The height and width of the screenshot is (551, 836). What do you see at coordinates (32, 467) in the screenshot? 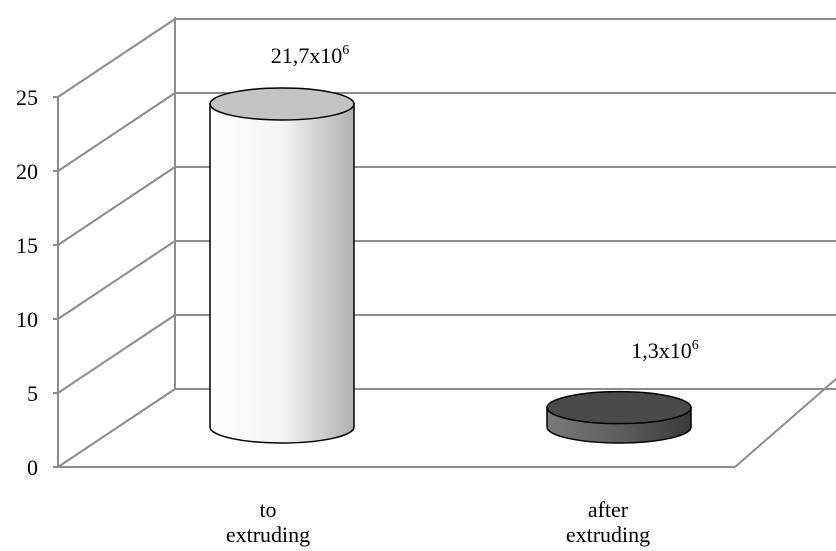
I see `y-tick-label: 0` at bounding box center [32, 467].